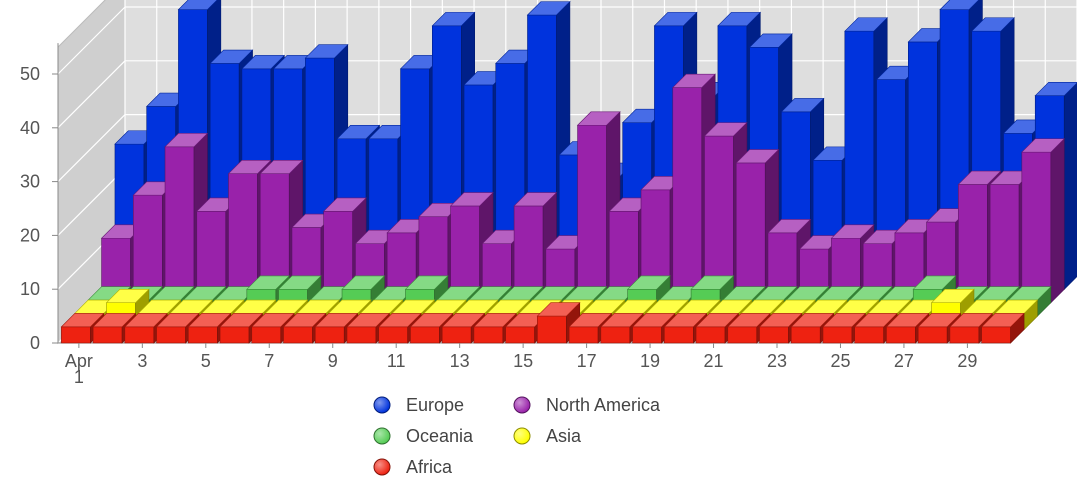  What do you see at coordinates (423, 436) in the screenshot?
I see `legend-item-oceania: Oceania` at bounding box center [423, 436].